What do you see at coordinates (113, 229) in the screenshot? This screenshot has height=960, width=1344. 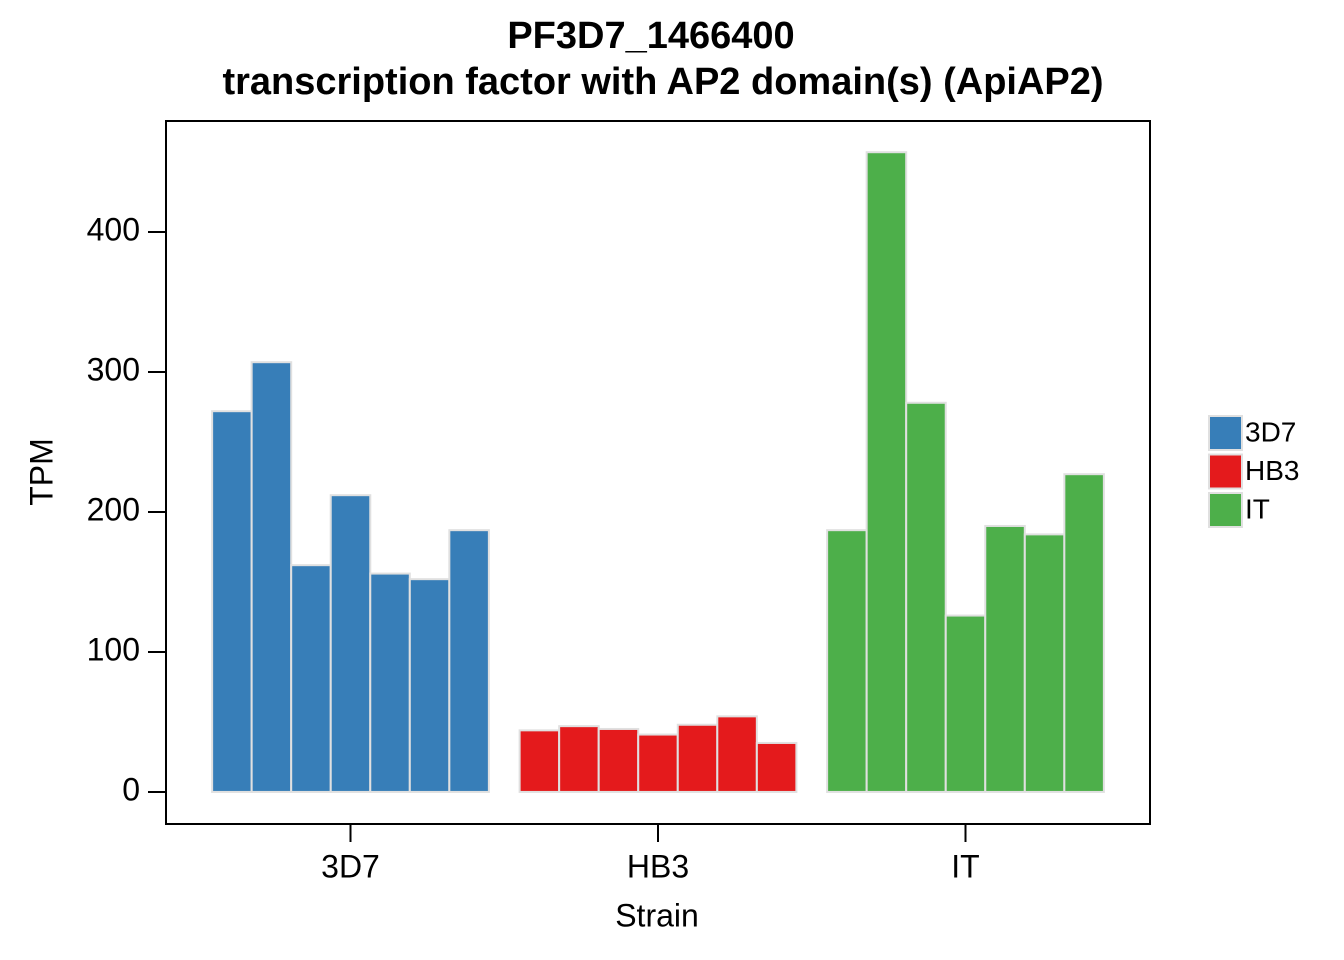 I see `y-tick-label: 400` at bounding box center [113, 229].